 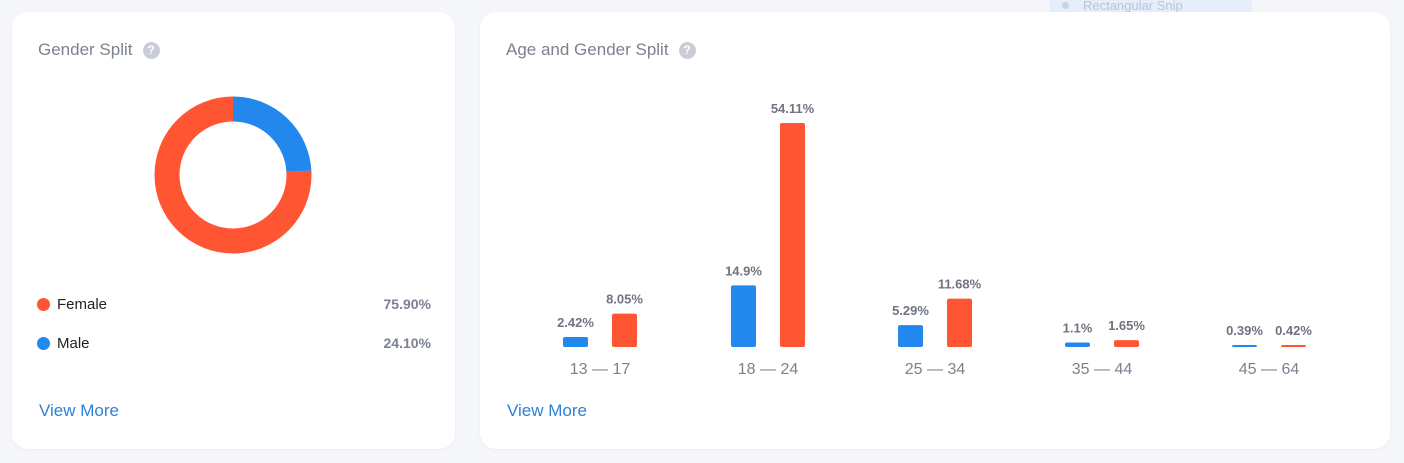 I want to click on background-snip-label: Rectangular Snip, so click(x=1151, y=7).